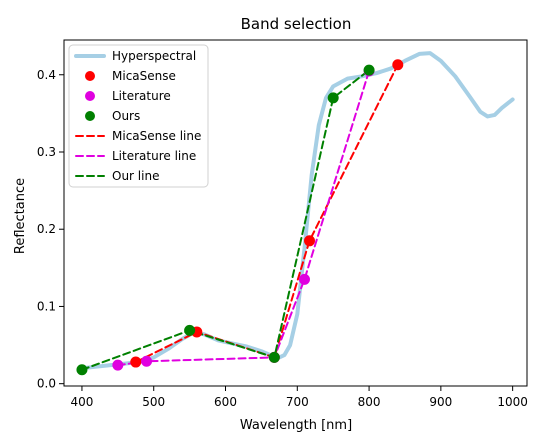 The width and height of the screenshot is (550, 446). Describe the element at coordinates (153, 402) in the screenshot. I see `x-tick-label: 500` at that location.